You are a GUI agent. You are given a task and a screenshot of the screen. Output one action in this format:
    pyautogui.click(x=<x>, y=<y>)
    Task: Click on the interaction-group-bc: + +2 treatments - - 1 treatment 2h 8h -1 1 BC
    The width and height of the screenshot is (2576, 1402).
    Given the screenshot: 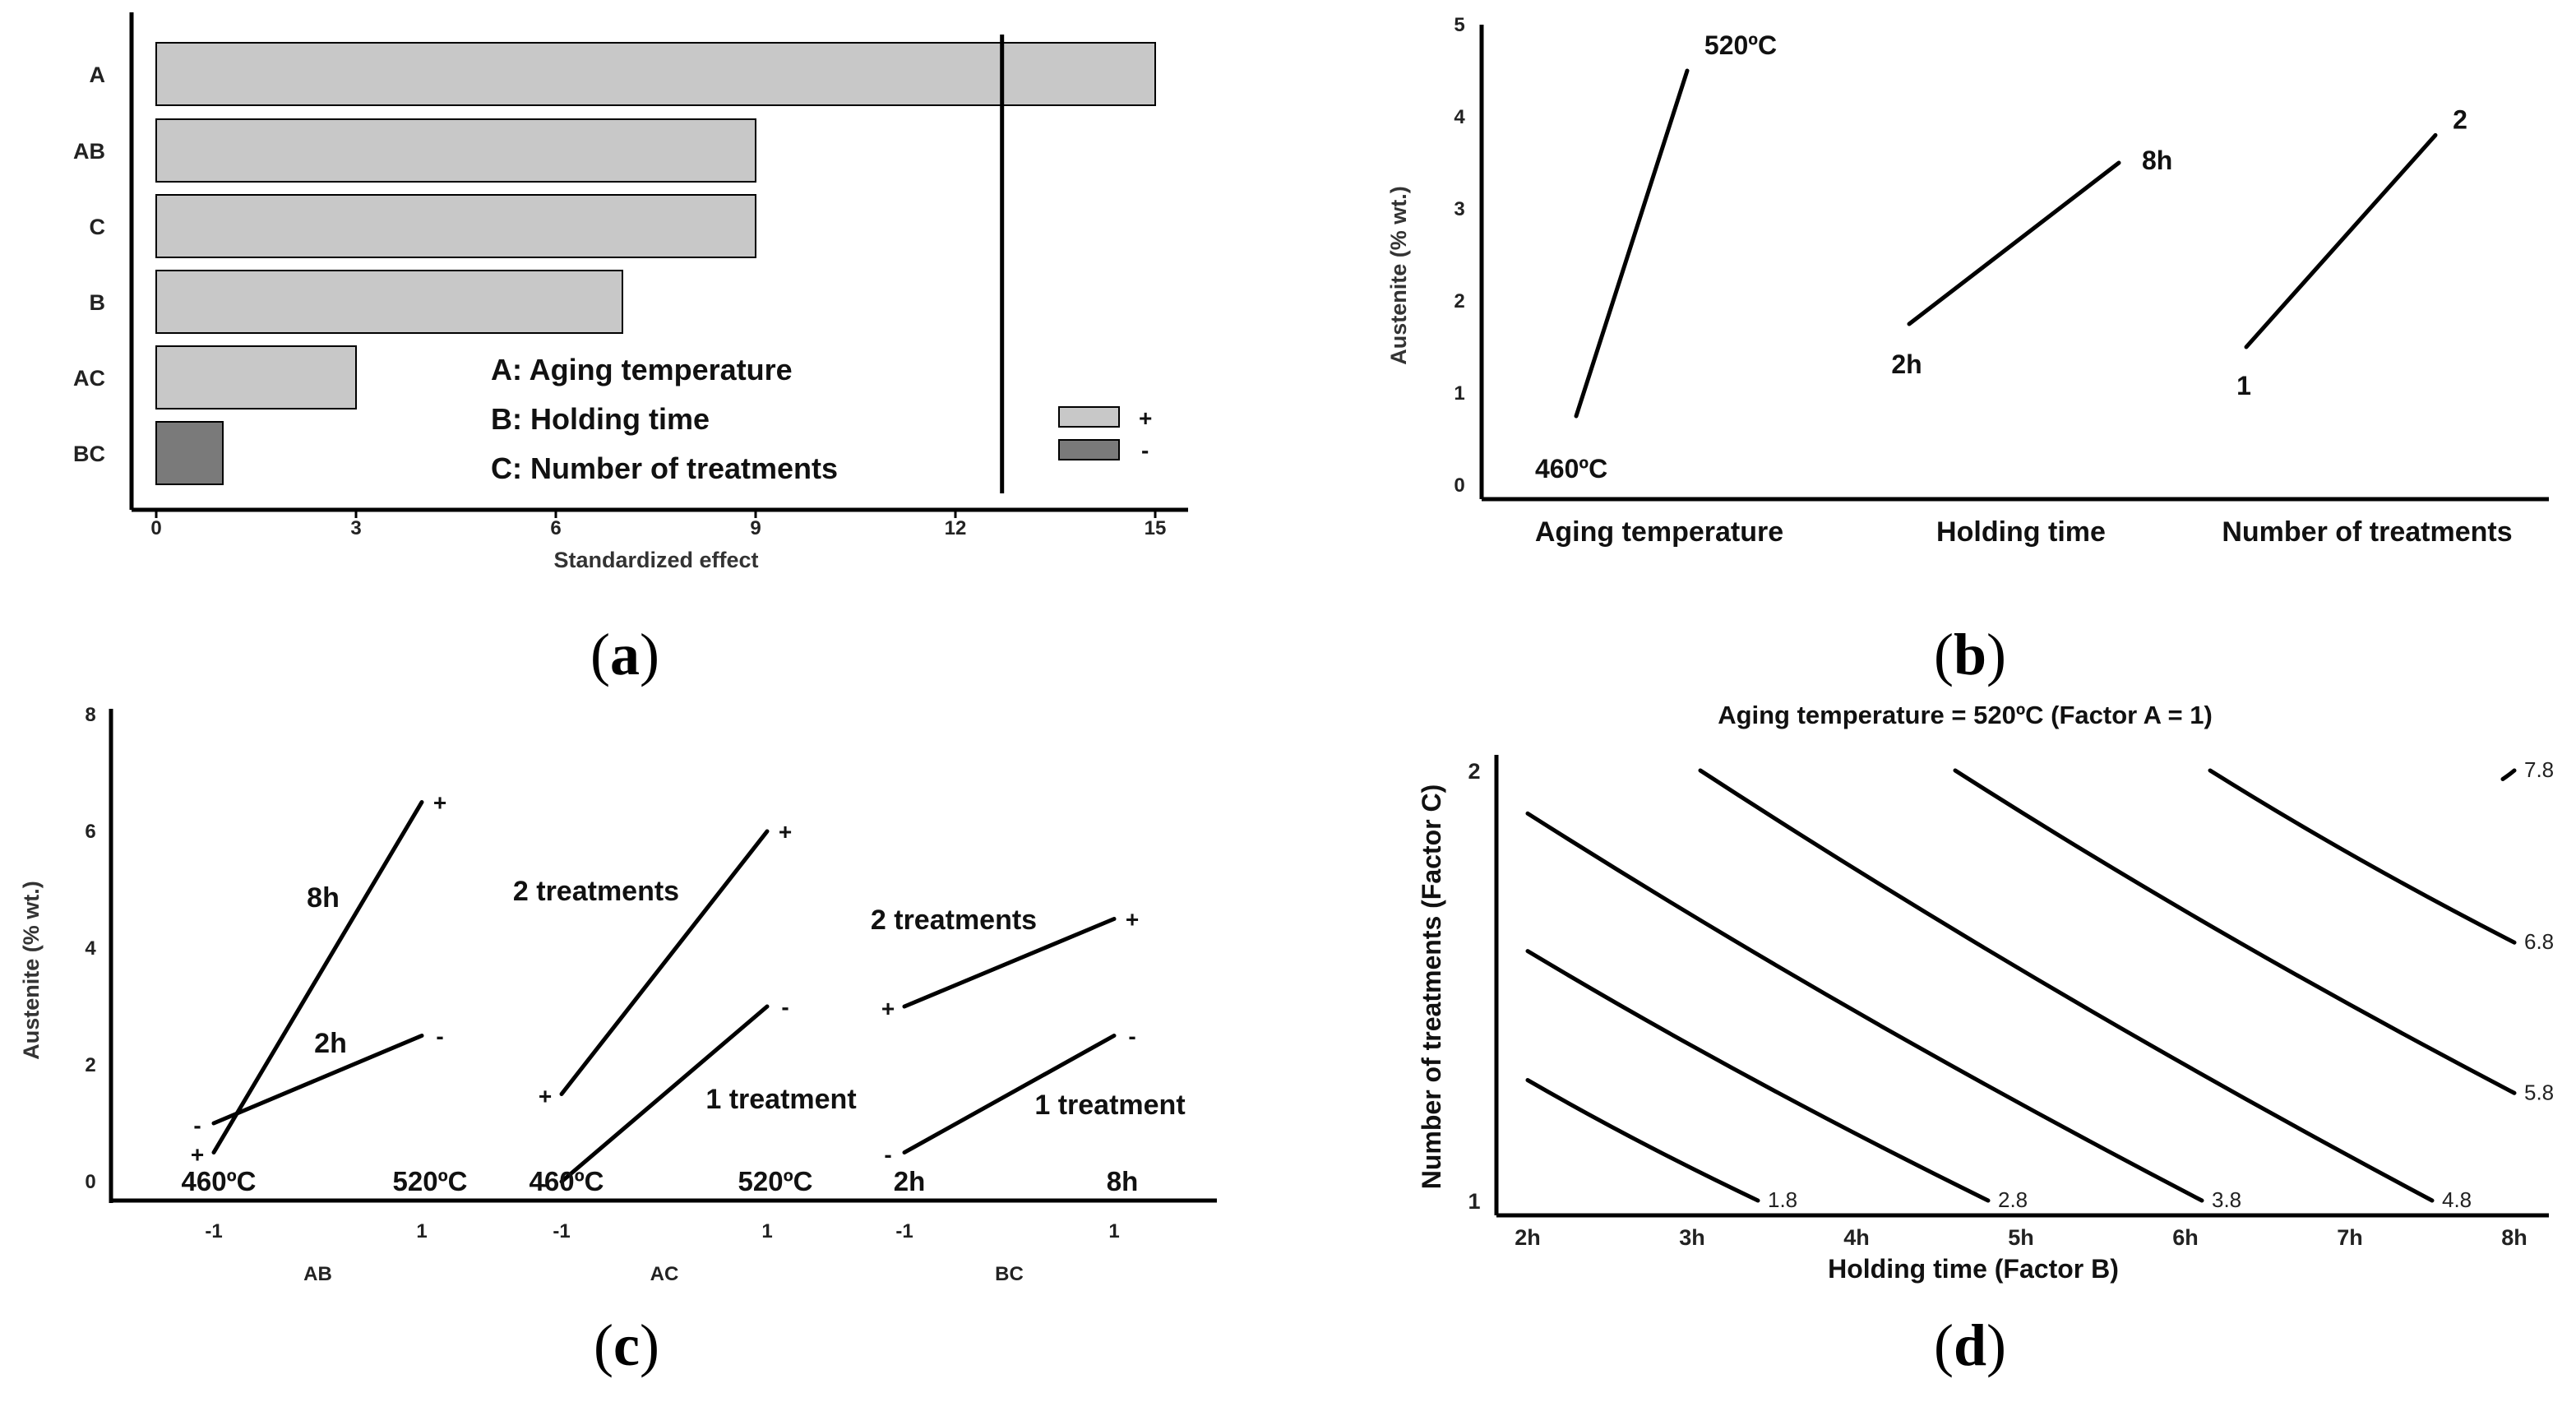 What is the action you would take?
    pyautogui.click(x=1028, y=1095)
    